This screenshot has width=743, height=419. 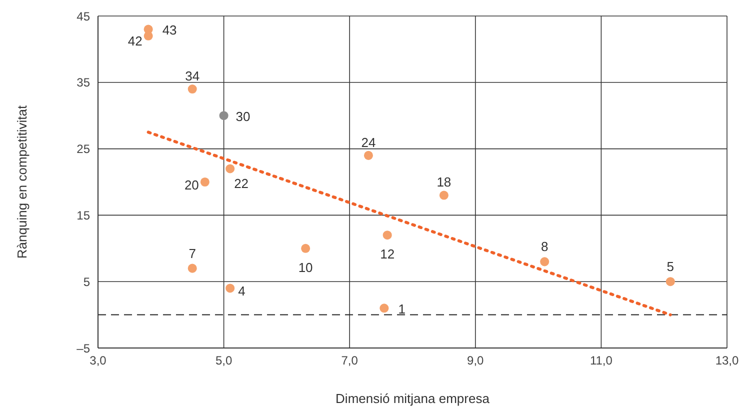 What do you see at coordinates (169, 30) in the screenshot?
I see `data-label: 43` at bounding box center [169, 30].